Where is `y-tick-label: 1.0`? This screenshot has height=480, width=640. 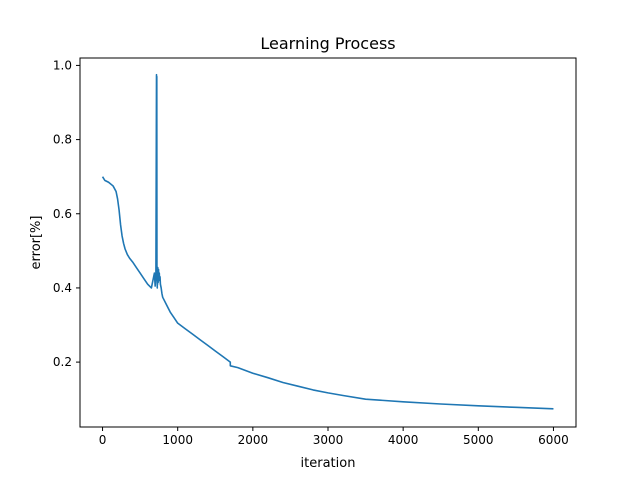 y-tick-label: 1.0 is located at coordinates (62, 65).